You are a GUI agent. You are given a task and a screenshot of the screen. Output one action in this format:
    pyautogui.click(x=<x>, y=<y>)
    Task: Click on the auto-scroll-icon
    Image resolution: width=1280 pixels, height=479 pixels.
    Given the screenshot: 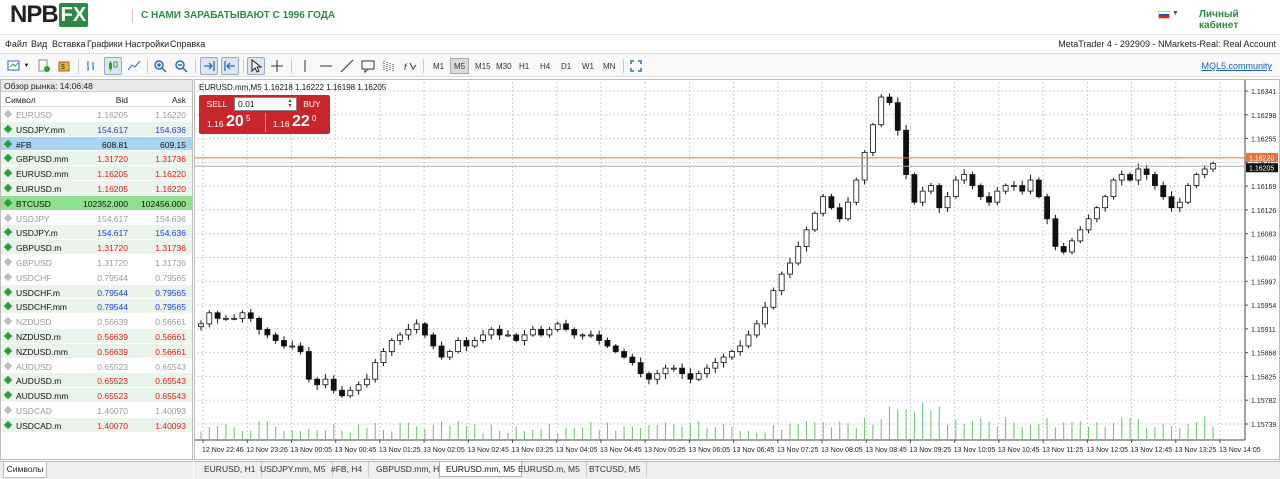 What is the action you would take?
    pyautogui.click(x=209, y=66)
    